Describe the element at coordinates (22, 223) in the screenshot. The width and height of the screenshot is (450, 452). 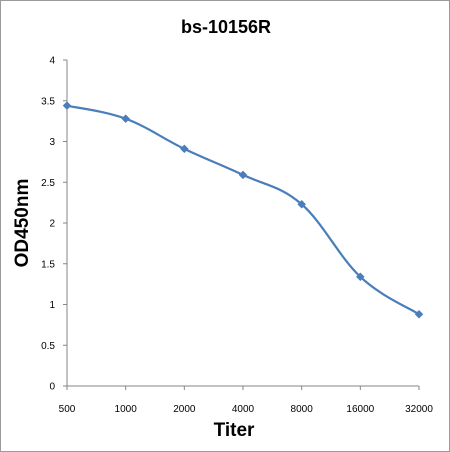
I see `y-axis-label: OD450nm` at that location.